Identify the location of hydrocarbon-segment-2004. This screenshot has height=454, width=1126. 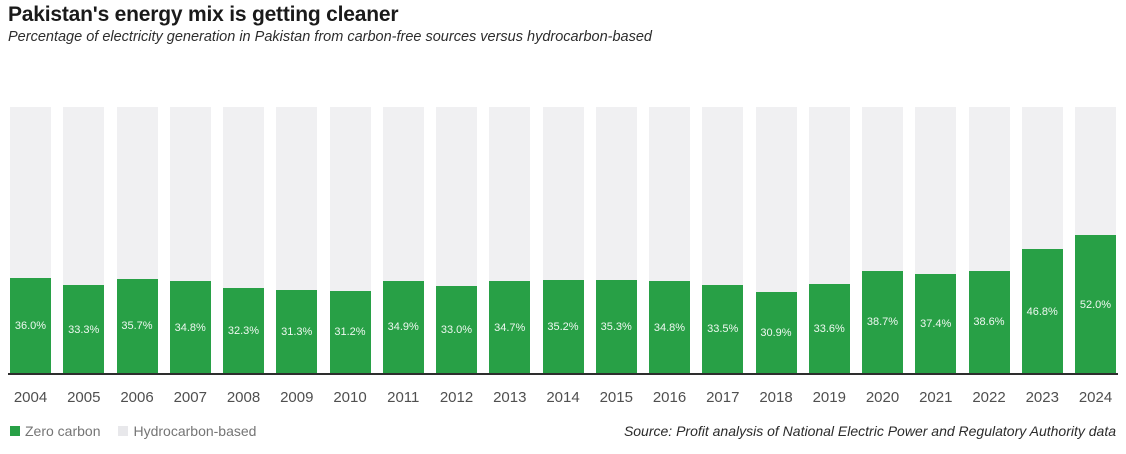
(30, 192).